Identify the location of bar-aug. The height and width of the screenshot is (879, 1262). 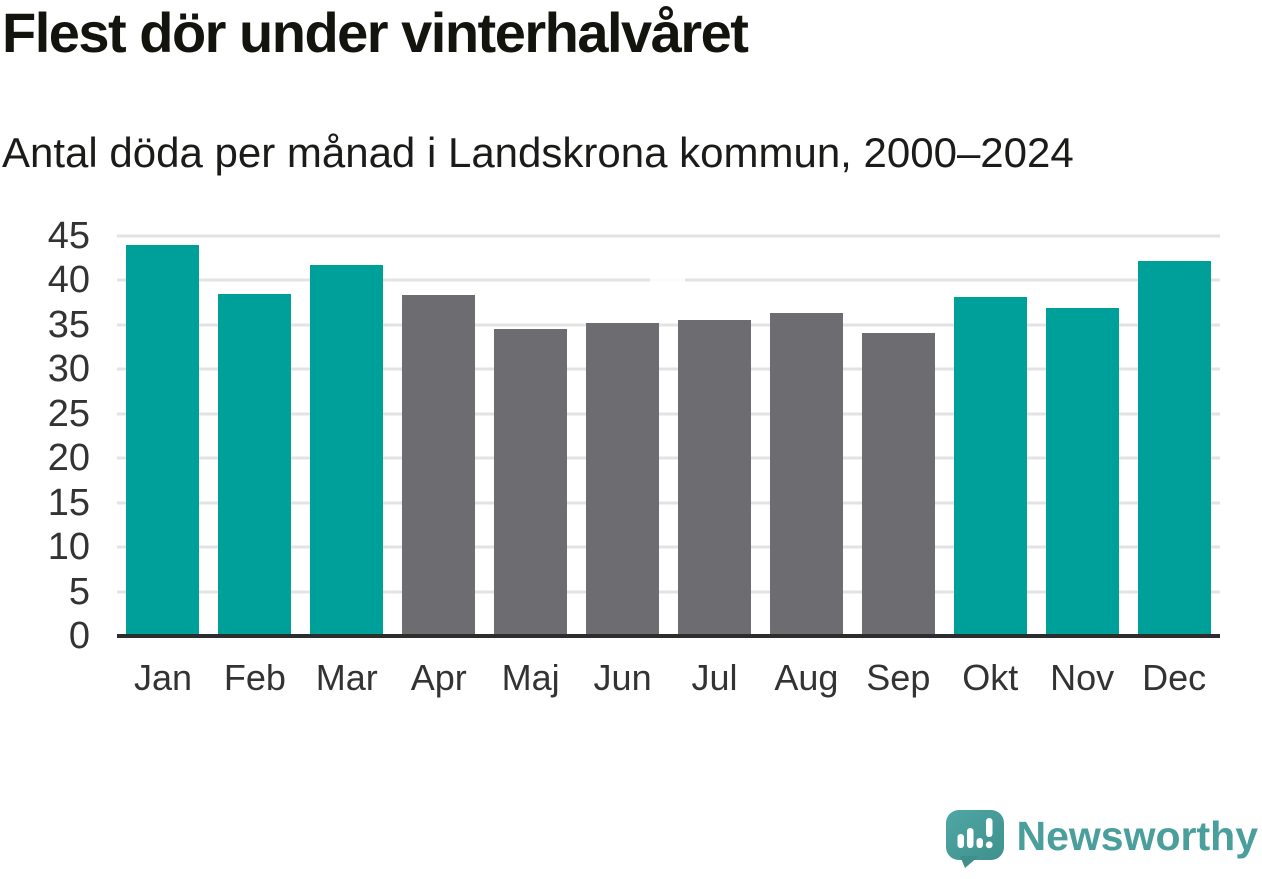
(806, 474).